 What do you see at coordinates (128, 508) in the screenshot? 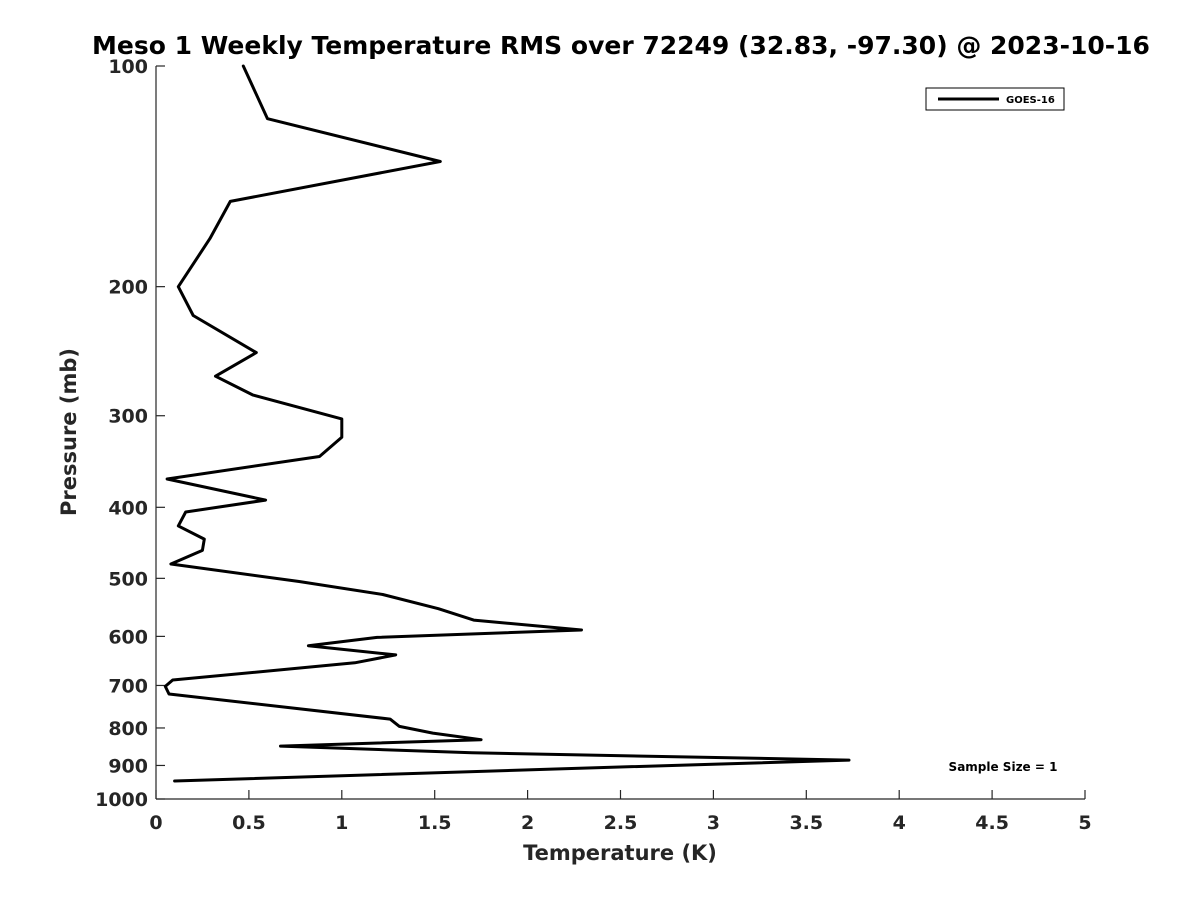
I see `y-tick-label: 400` at bounding box center [128, 508].